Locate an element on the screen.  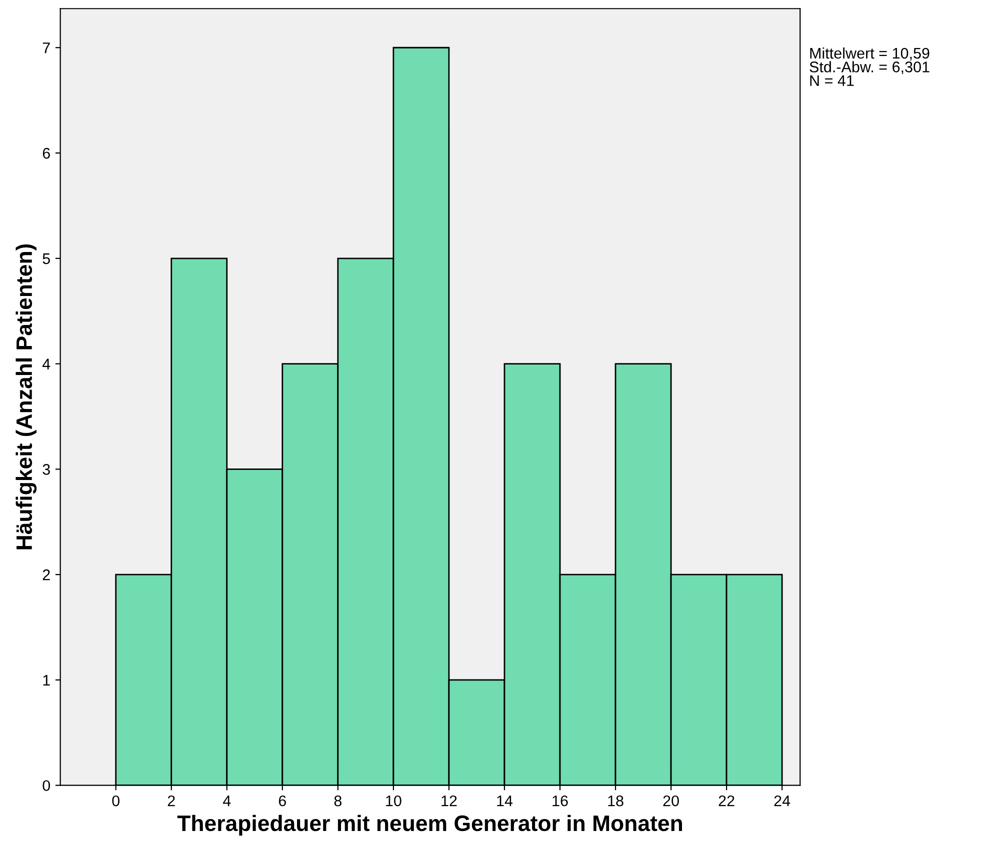
x-axis-title: Therapiedauer mit neuem Generator in Monaten is located at coordinates (429, 825).